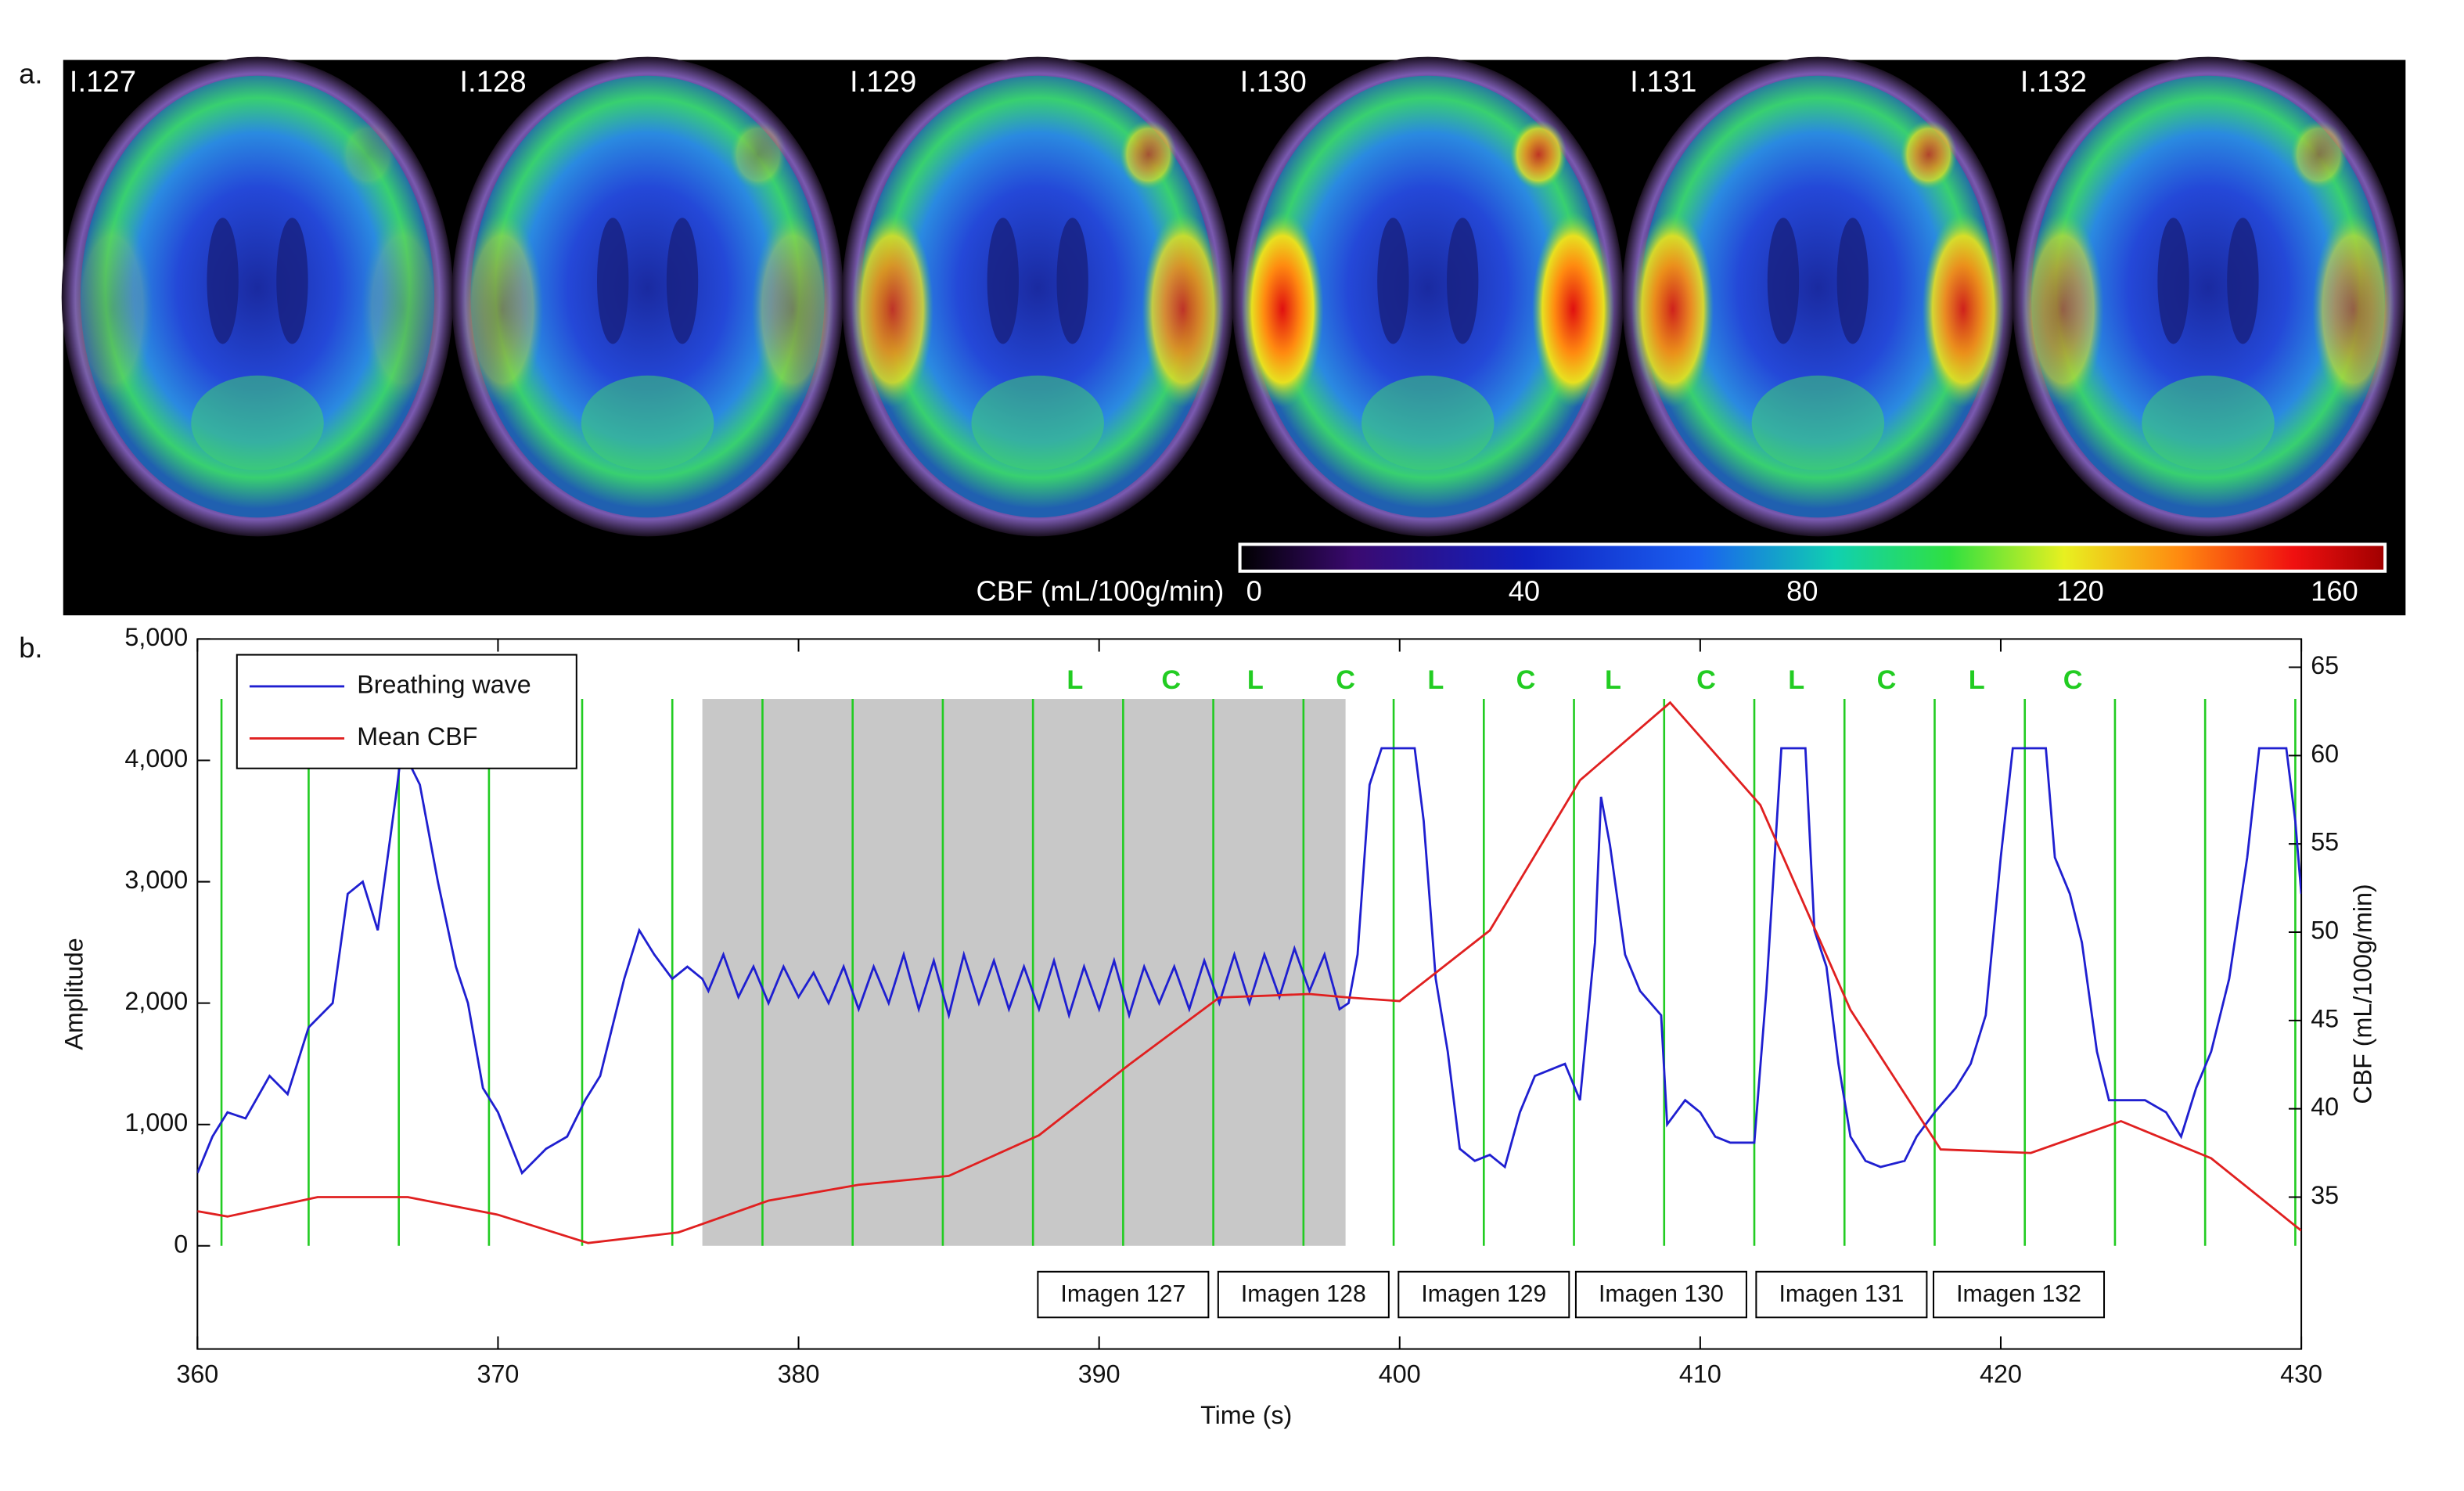 This screenshot has width=2464, height=1491. I want to click on image-label: Imagen 127, so click(1122, 1294).